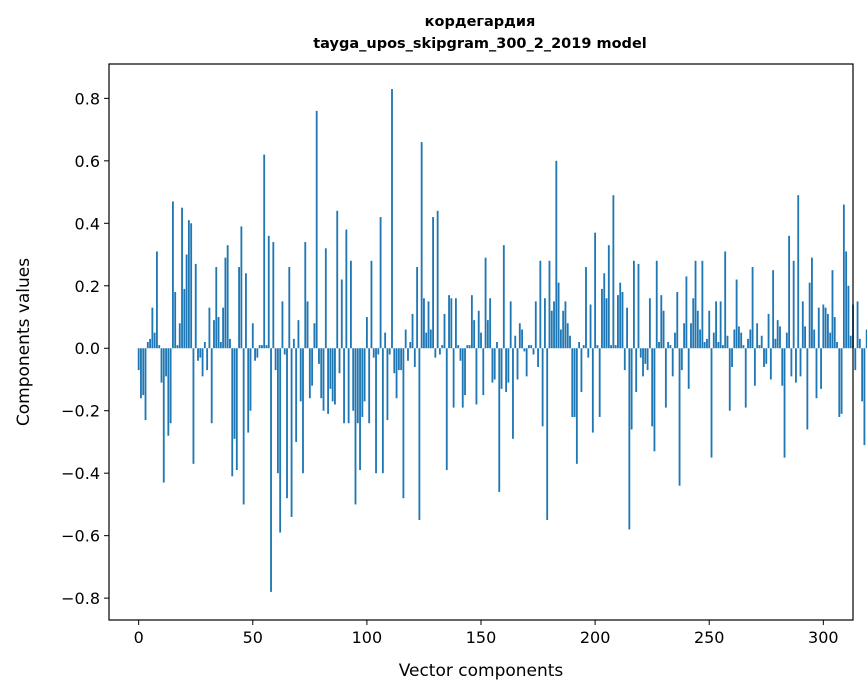 The image size is (867, 696). What do you see at coordinates (709, 637) in the screenshot?
I see `x-tick-label: 250` at bounding box center [709, 637].